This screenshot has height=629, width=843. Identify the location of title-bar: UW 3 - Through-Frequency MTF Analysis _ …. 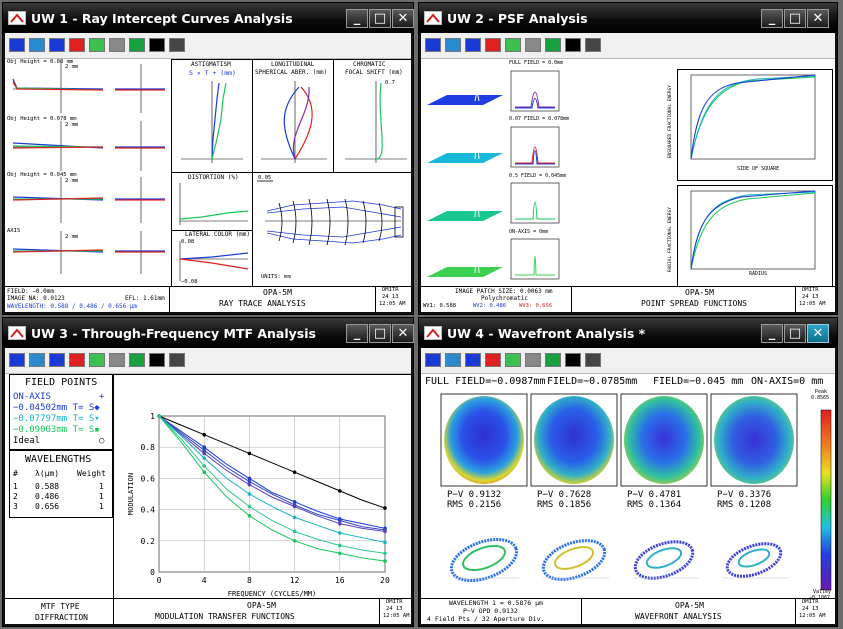
(208, 333).